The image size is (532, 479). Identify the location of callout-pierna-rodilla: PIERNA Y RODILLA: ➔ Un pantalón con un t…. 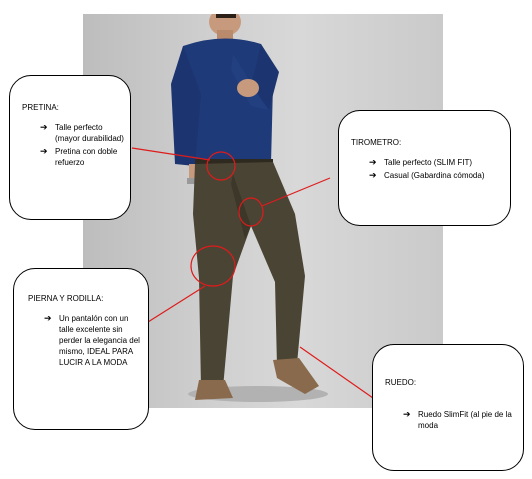
(81, 349).